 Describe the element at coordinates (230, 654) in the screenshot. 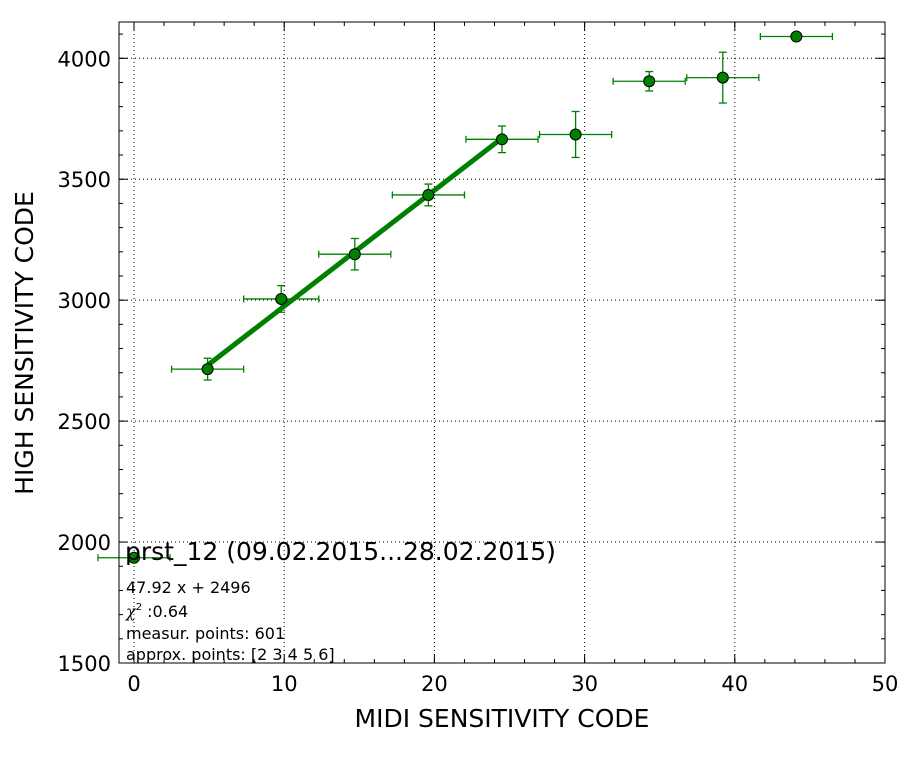

I see `annotation-approx-points: approx. points: [2 3 4 5 6]` at that location.